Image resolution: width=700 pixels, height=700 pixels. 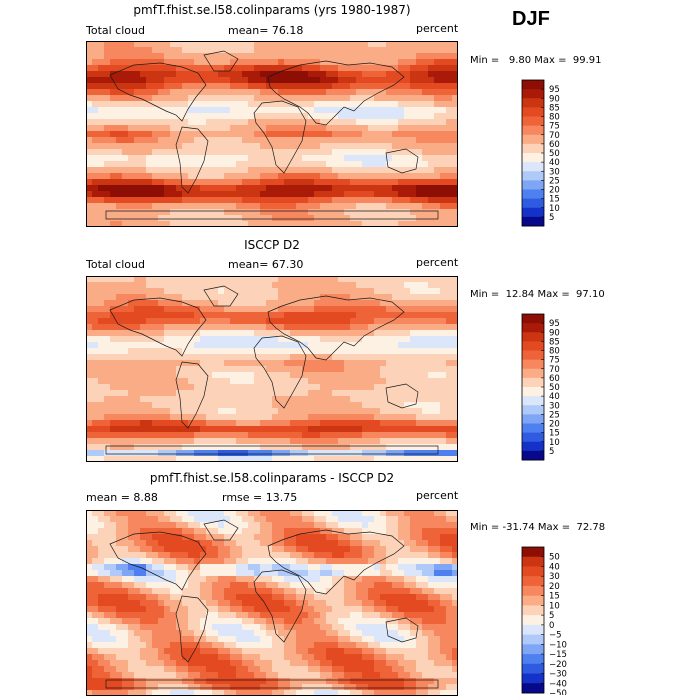 What do you see at coordinates (533, 121) in the screenshot?
I see `colorbar-bin` at bounding box center [533, 121].